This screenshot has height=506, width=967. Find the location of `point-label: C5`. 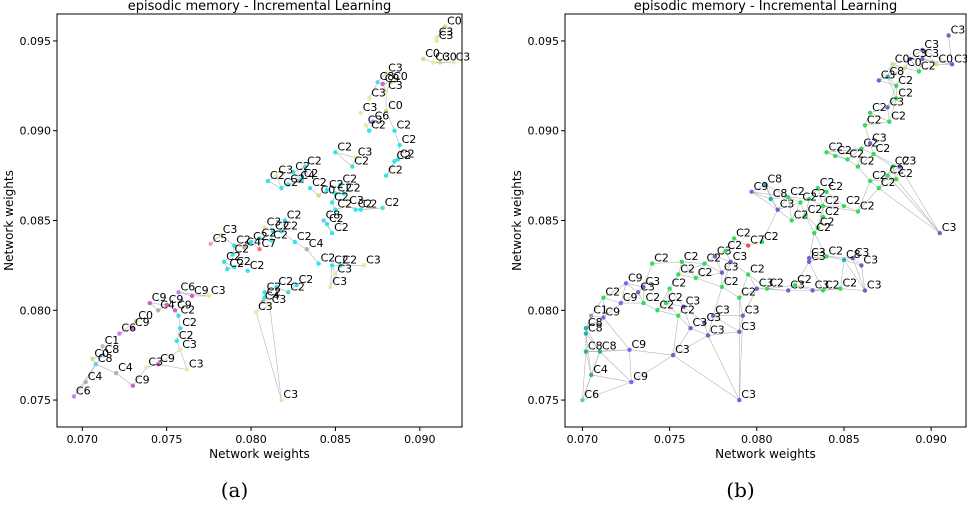

point-label: C5 is located at coordinates (220, 238).